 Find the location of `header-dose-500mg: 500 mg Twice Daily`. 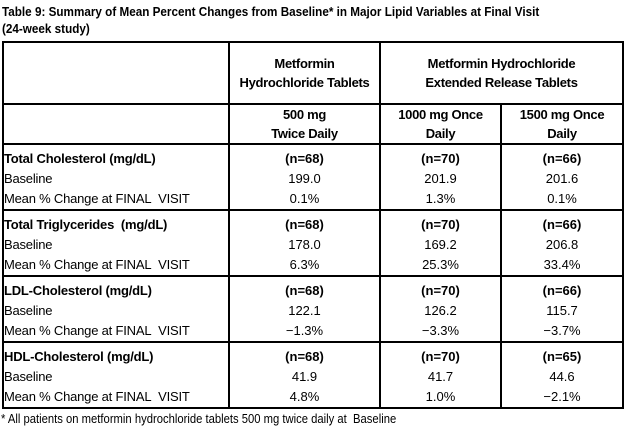

header-dose-500mg: 500 mg Twice Daily is located at coordinates (304, 124).